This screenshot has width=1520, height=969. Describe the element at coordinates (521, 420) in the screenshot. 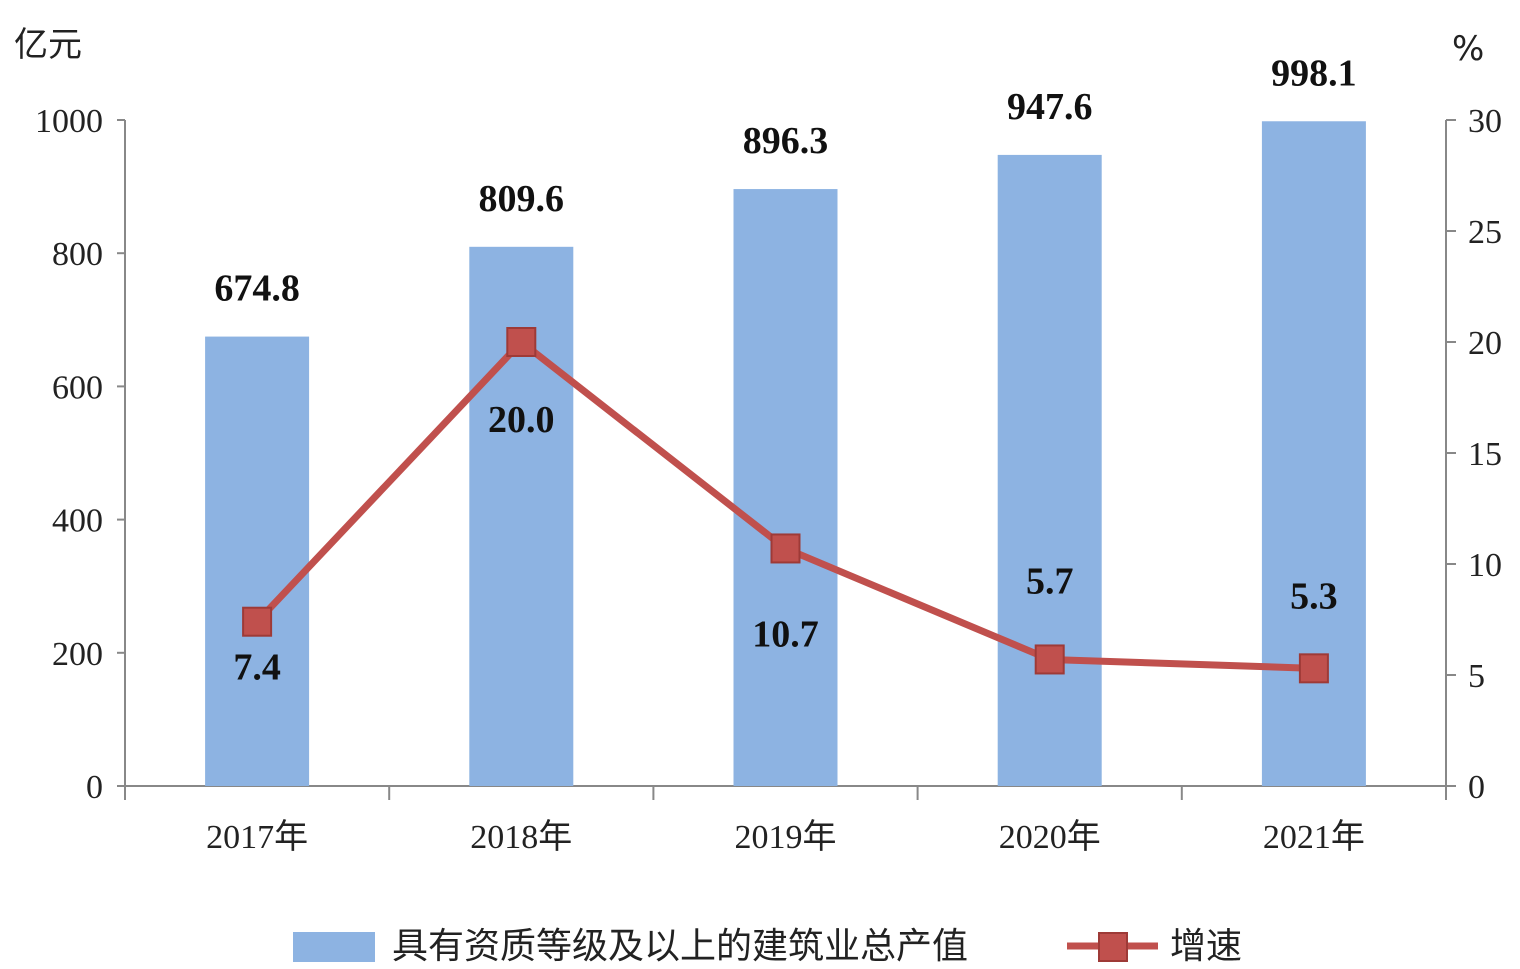

I see `line-data-label: 20.0` at that location.